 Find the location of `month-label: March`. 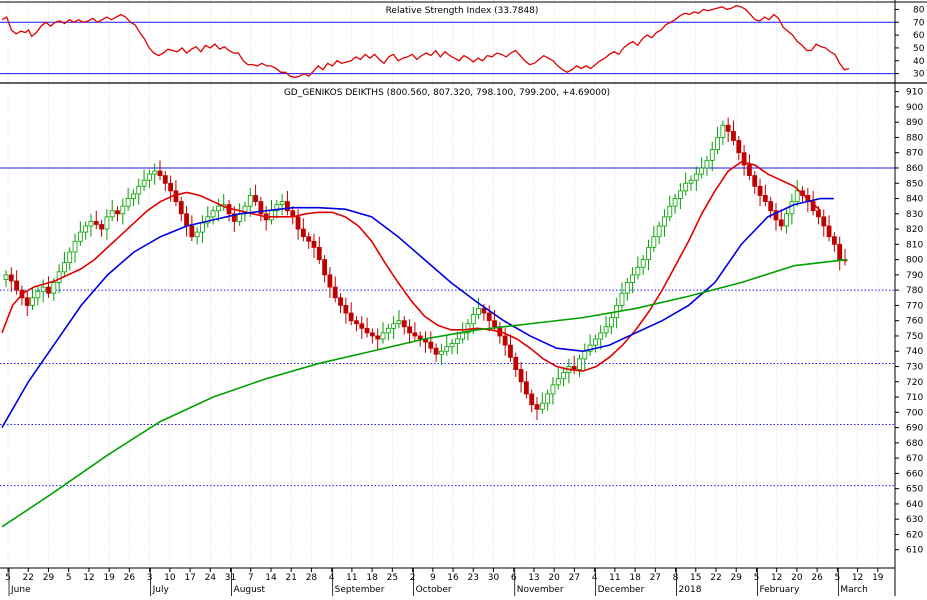

month-label: March is located at coordinates (853, 590).